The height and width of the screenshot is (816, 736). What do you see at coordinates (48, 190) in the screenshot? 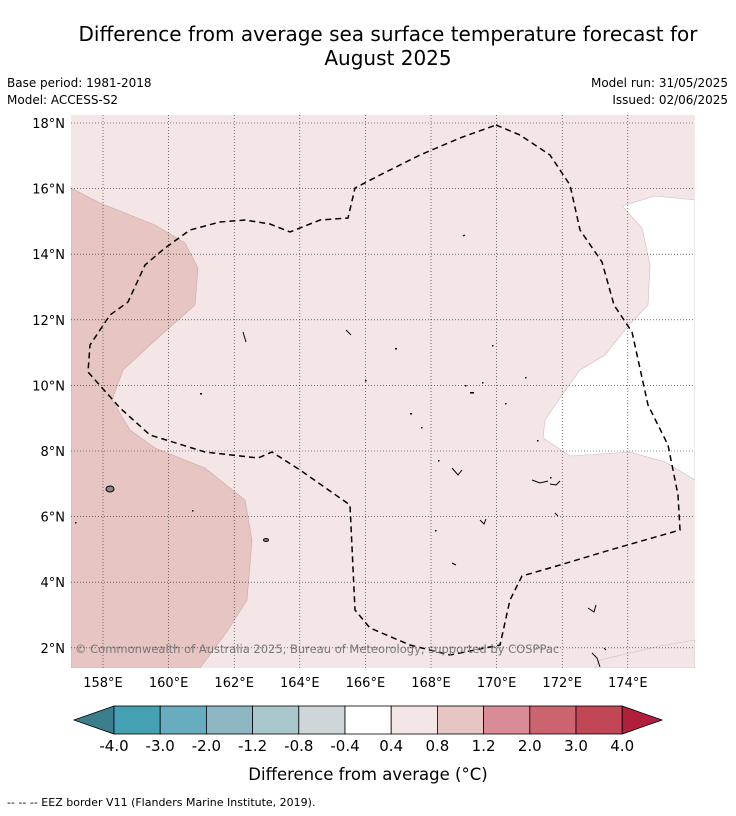
I see `latitude-label: 16°N` at bounding box center [48, 190].